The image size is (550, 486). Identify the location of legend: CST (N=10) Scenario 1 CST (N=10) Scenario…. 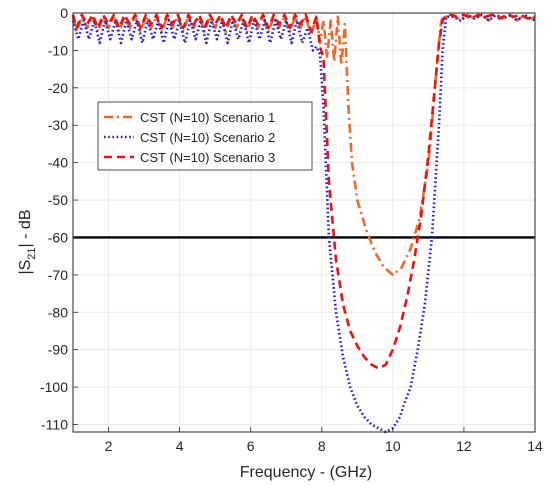
(205, 136).